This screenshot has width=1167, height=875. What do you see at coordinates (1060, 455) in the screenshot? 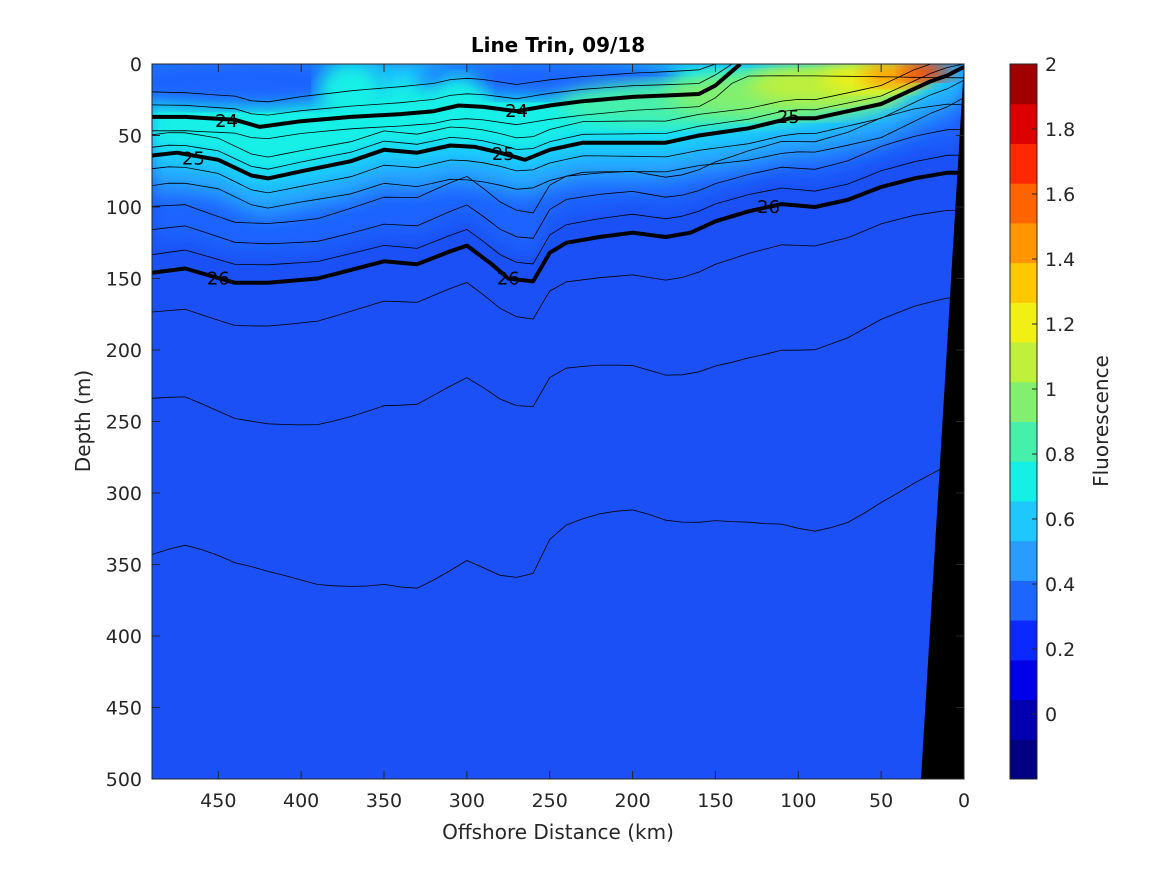
I see `colorbar-tick-label: 0.8` at bounding box center [1060, 455].